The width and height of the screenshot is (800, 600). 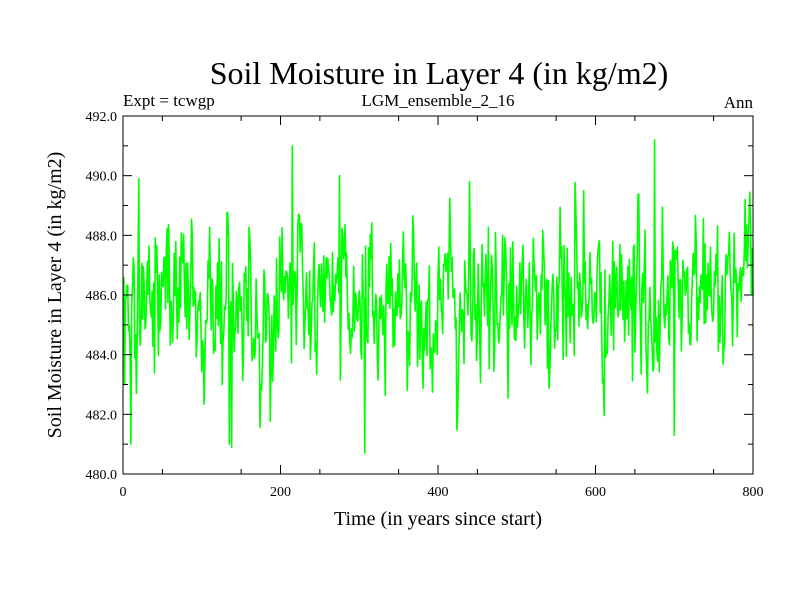 I want to click on subtitle-season: Ann, so click(x=739, y=102).